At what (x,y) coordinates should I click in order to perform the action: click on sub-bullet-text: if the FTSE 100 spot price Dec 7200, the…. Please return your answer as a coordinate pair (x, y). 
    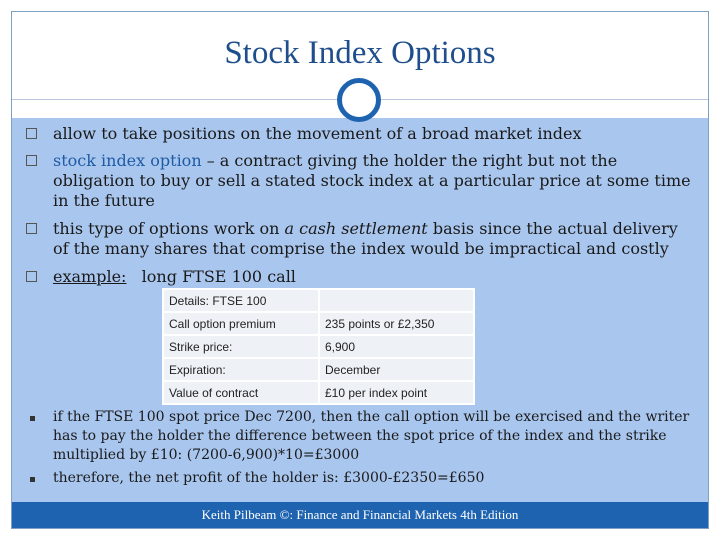
    Looking at the image, I should click on (371, 436).